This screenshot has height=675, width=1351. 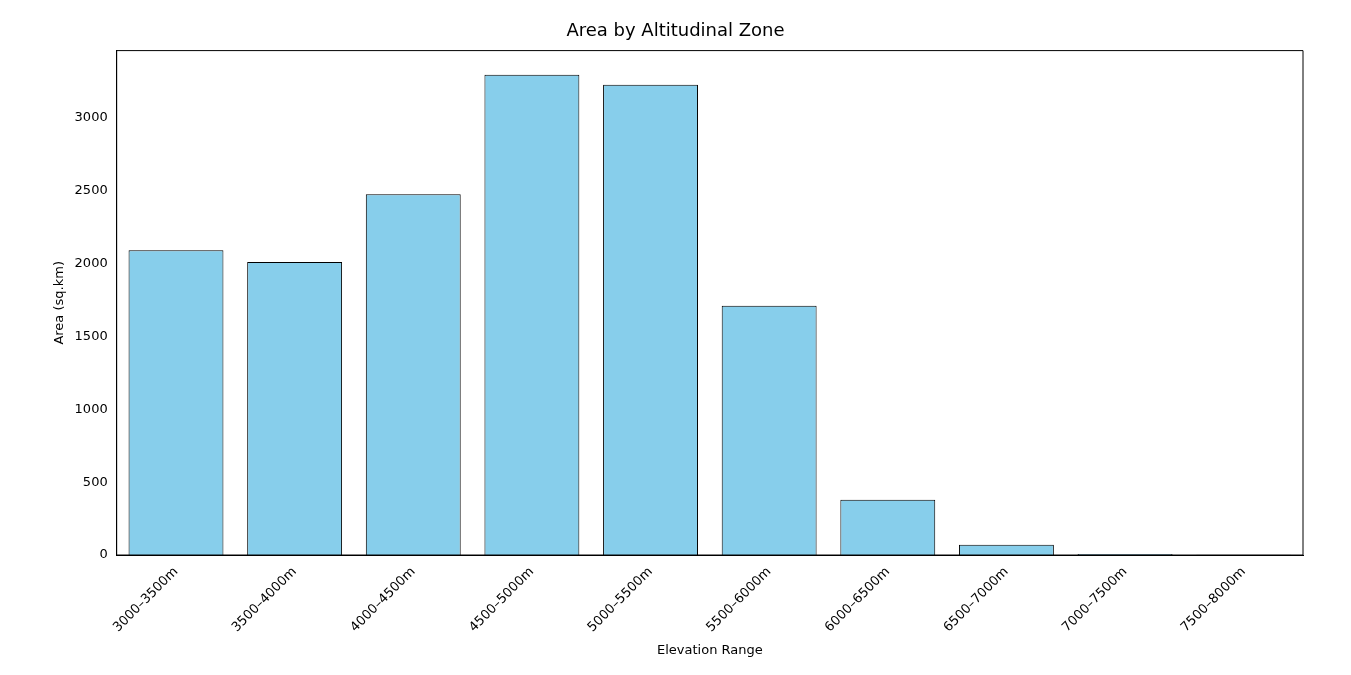 What do you see at coordinates (95, 481) in the screenshot?
I see `y-tick-label: 500` at bounding box center [95, 481].